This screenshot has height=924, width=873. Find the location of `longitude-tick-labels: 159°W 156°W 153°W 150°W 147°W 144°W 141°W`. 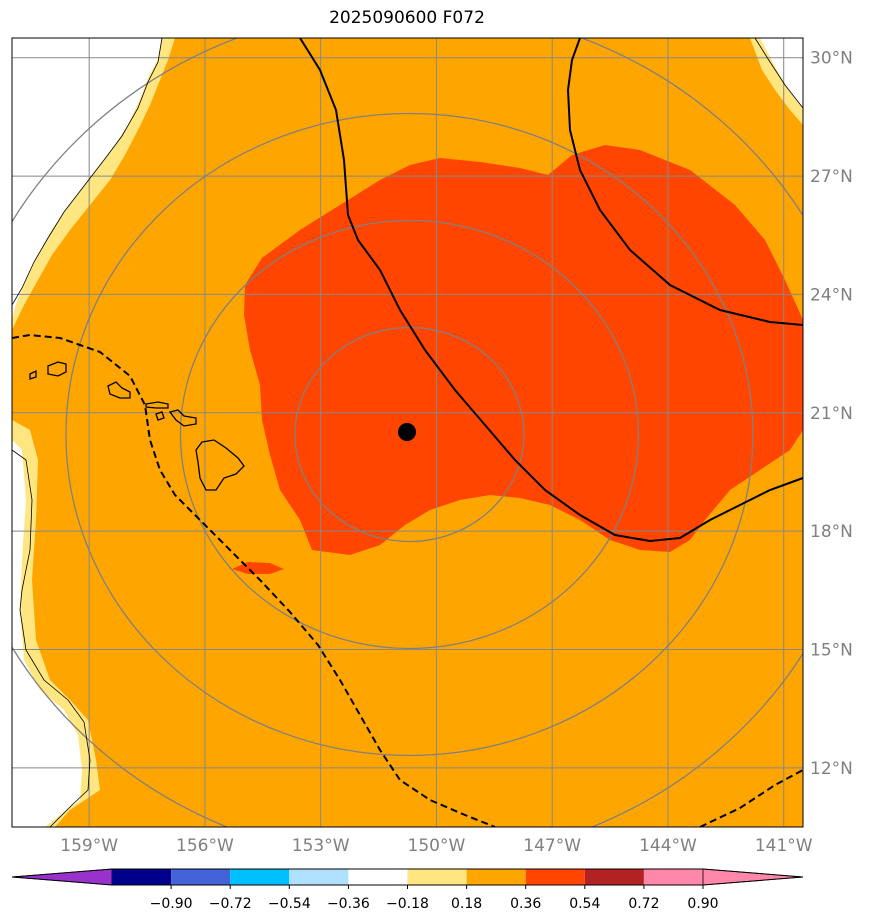

longitude-tick-labels: 159°W 156°W 153°W 150°W 147°W 144°W 141°W is located at coordinates (436, 846).